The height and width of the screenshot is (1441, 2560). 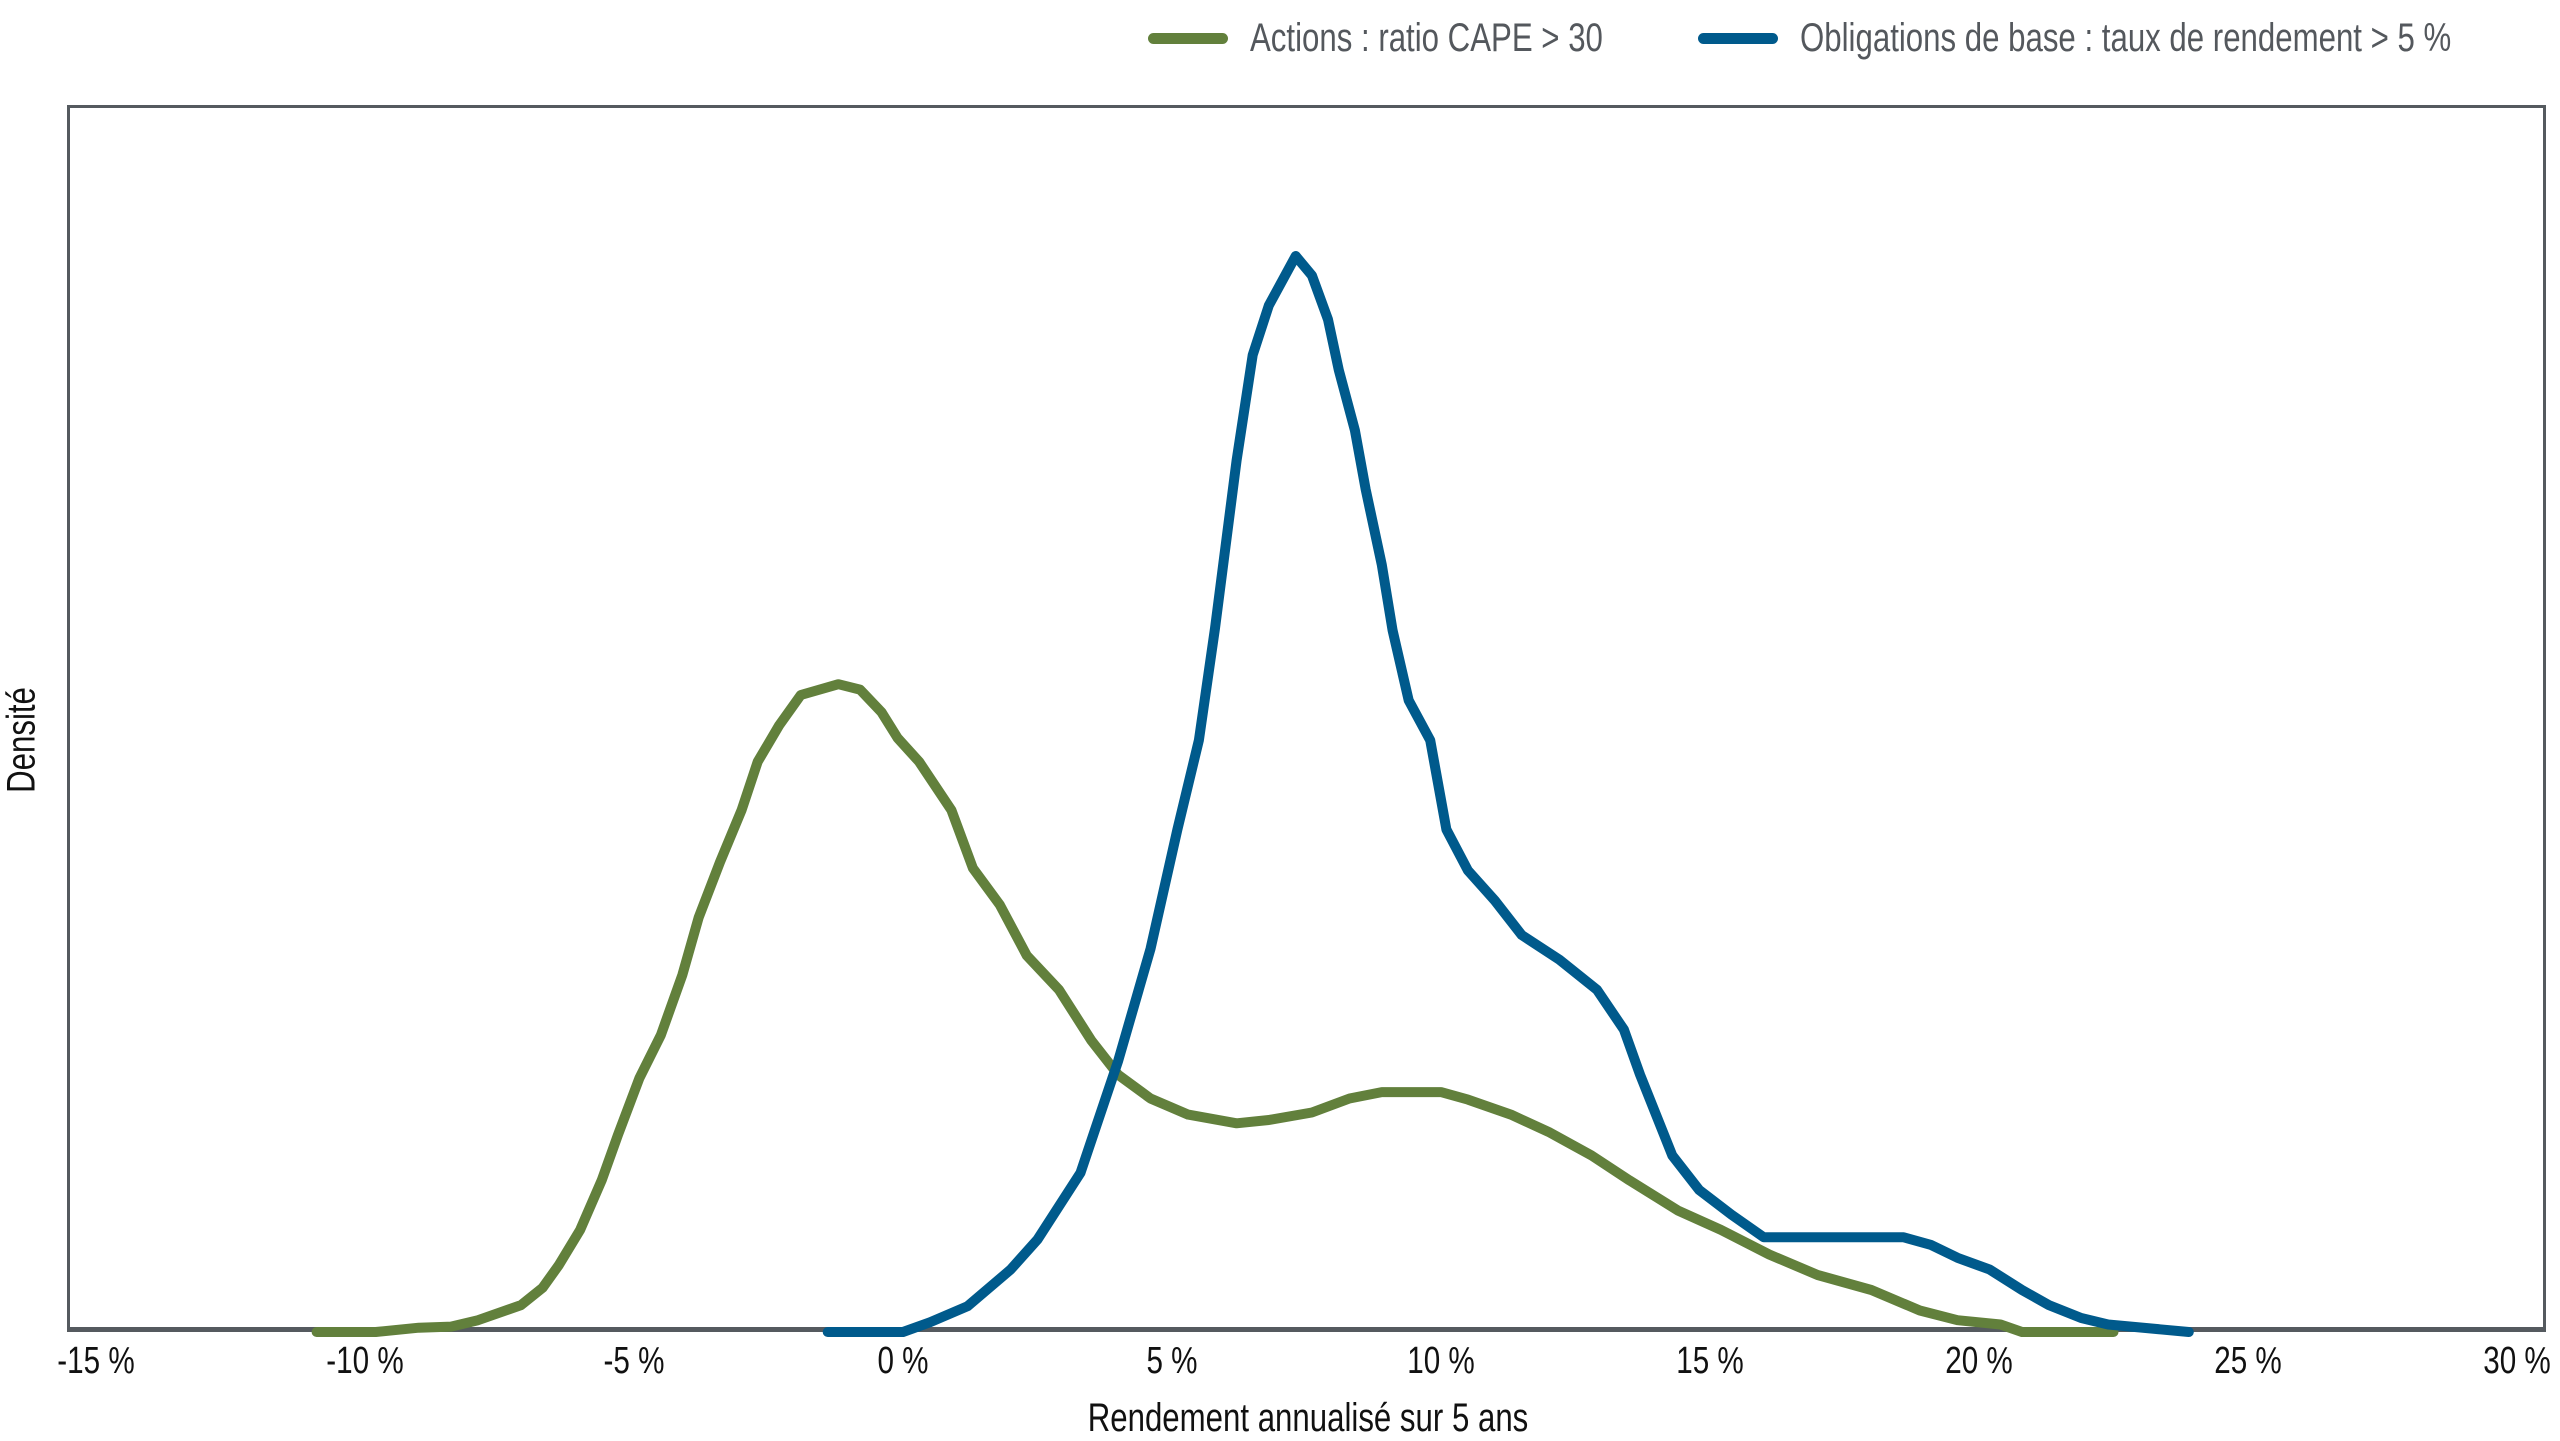 What do you see at coordinates (1188, 38) in the screenshot?
I see `legend-swatch-equities` at bounding box center [1188, 38].